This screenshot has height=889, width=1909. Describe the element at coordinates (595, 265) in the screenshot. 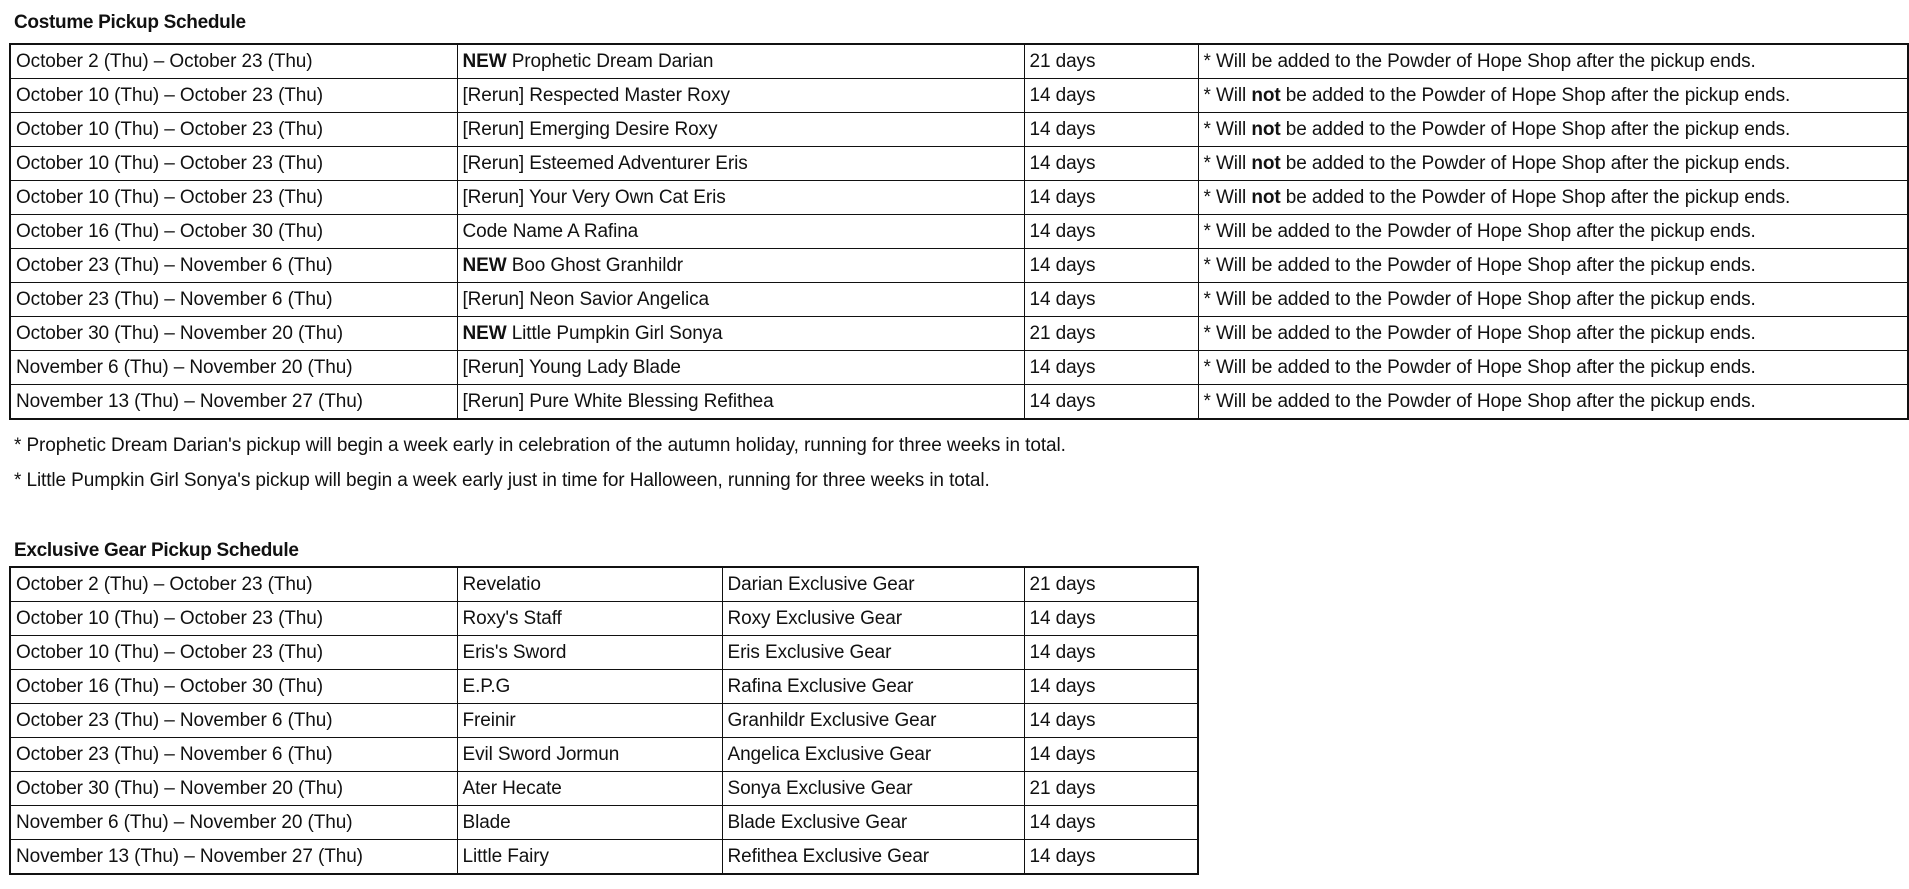

I see `costume-name-cell-text: Boo Ghost Granhildr` at that location.